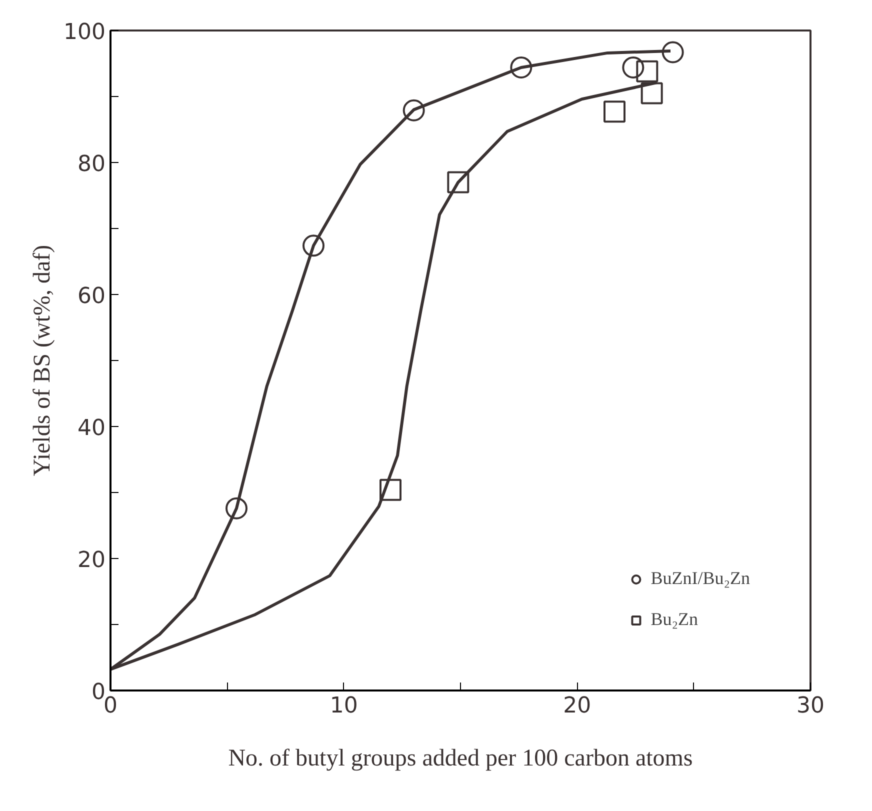 The height and width of the screenshot is (811, 872). Describe the element at coordinates (700, 578) in the screenshot. I see `legend-label: BuZnI/Bu₂Zn` at that location.